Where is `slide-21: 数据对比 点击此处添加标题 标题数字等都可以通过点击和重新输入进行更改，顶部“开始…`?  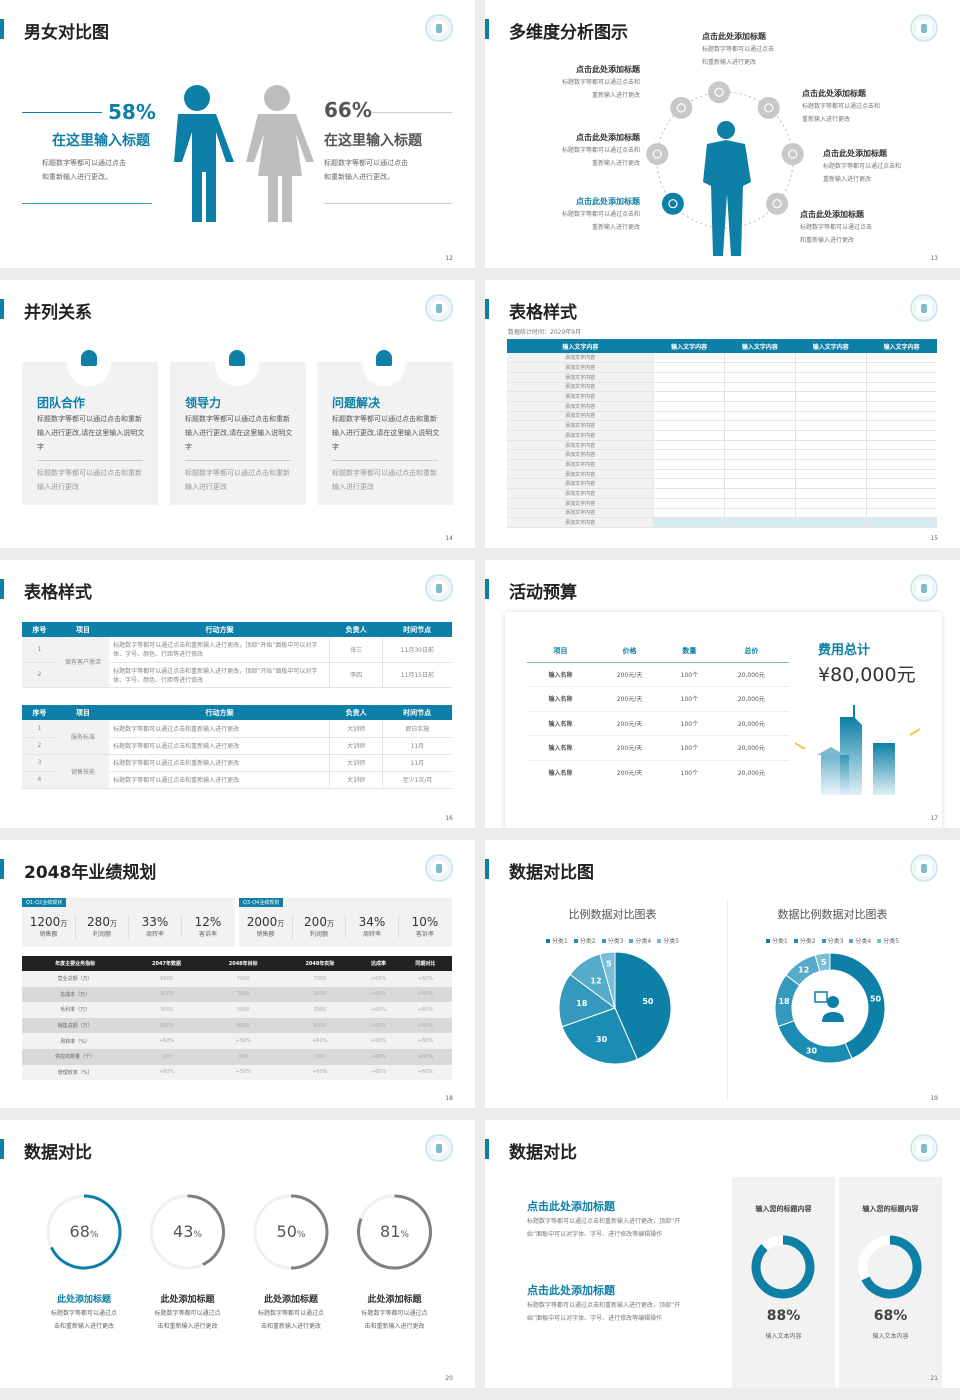 slide-21: 数据对比 点击此处添加标题 标题数字等都可以通过点击和重新输入进行更改，顶部“开始… is located at coordinates (722, 1254).